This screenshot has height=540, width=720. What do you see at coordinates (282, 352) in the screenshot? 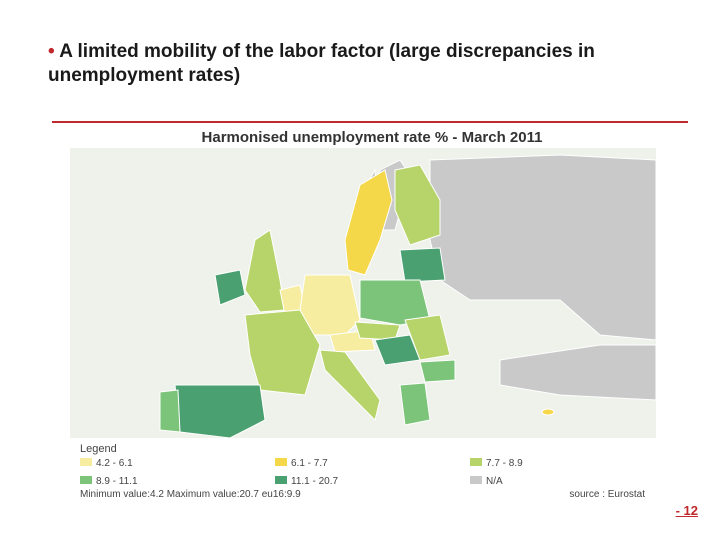
I see `france` at bounding box center [282, 352].